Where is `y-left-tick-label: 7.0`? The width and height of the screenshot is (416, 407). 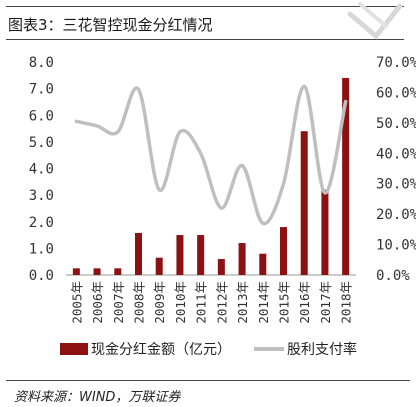
y-left-tick-label: 7.0 is located at coordinates (41, 90).